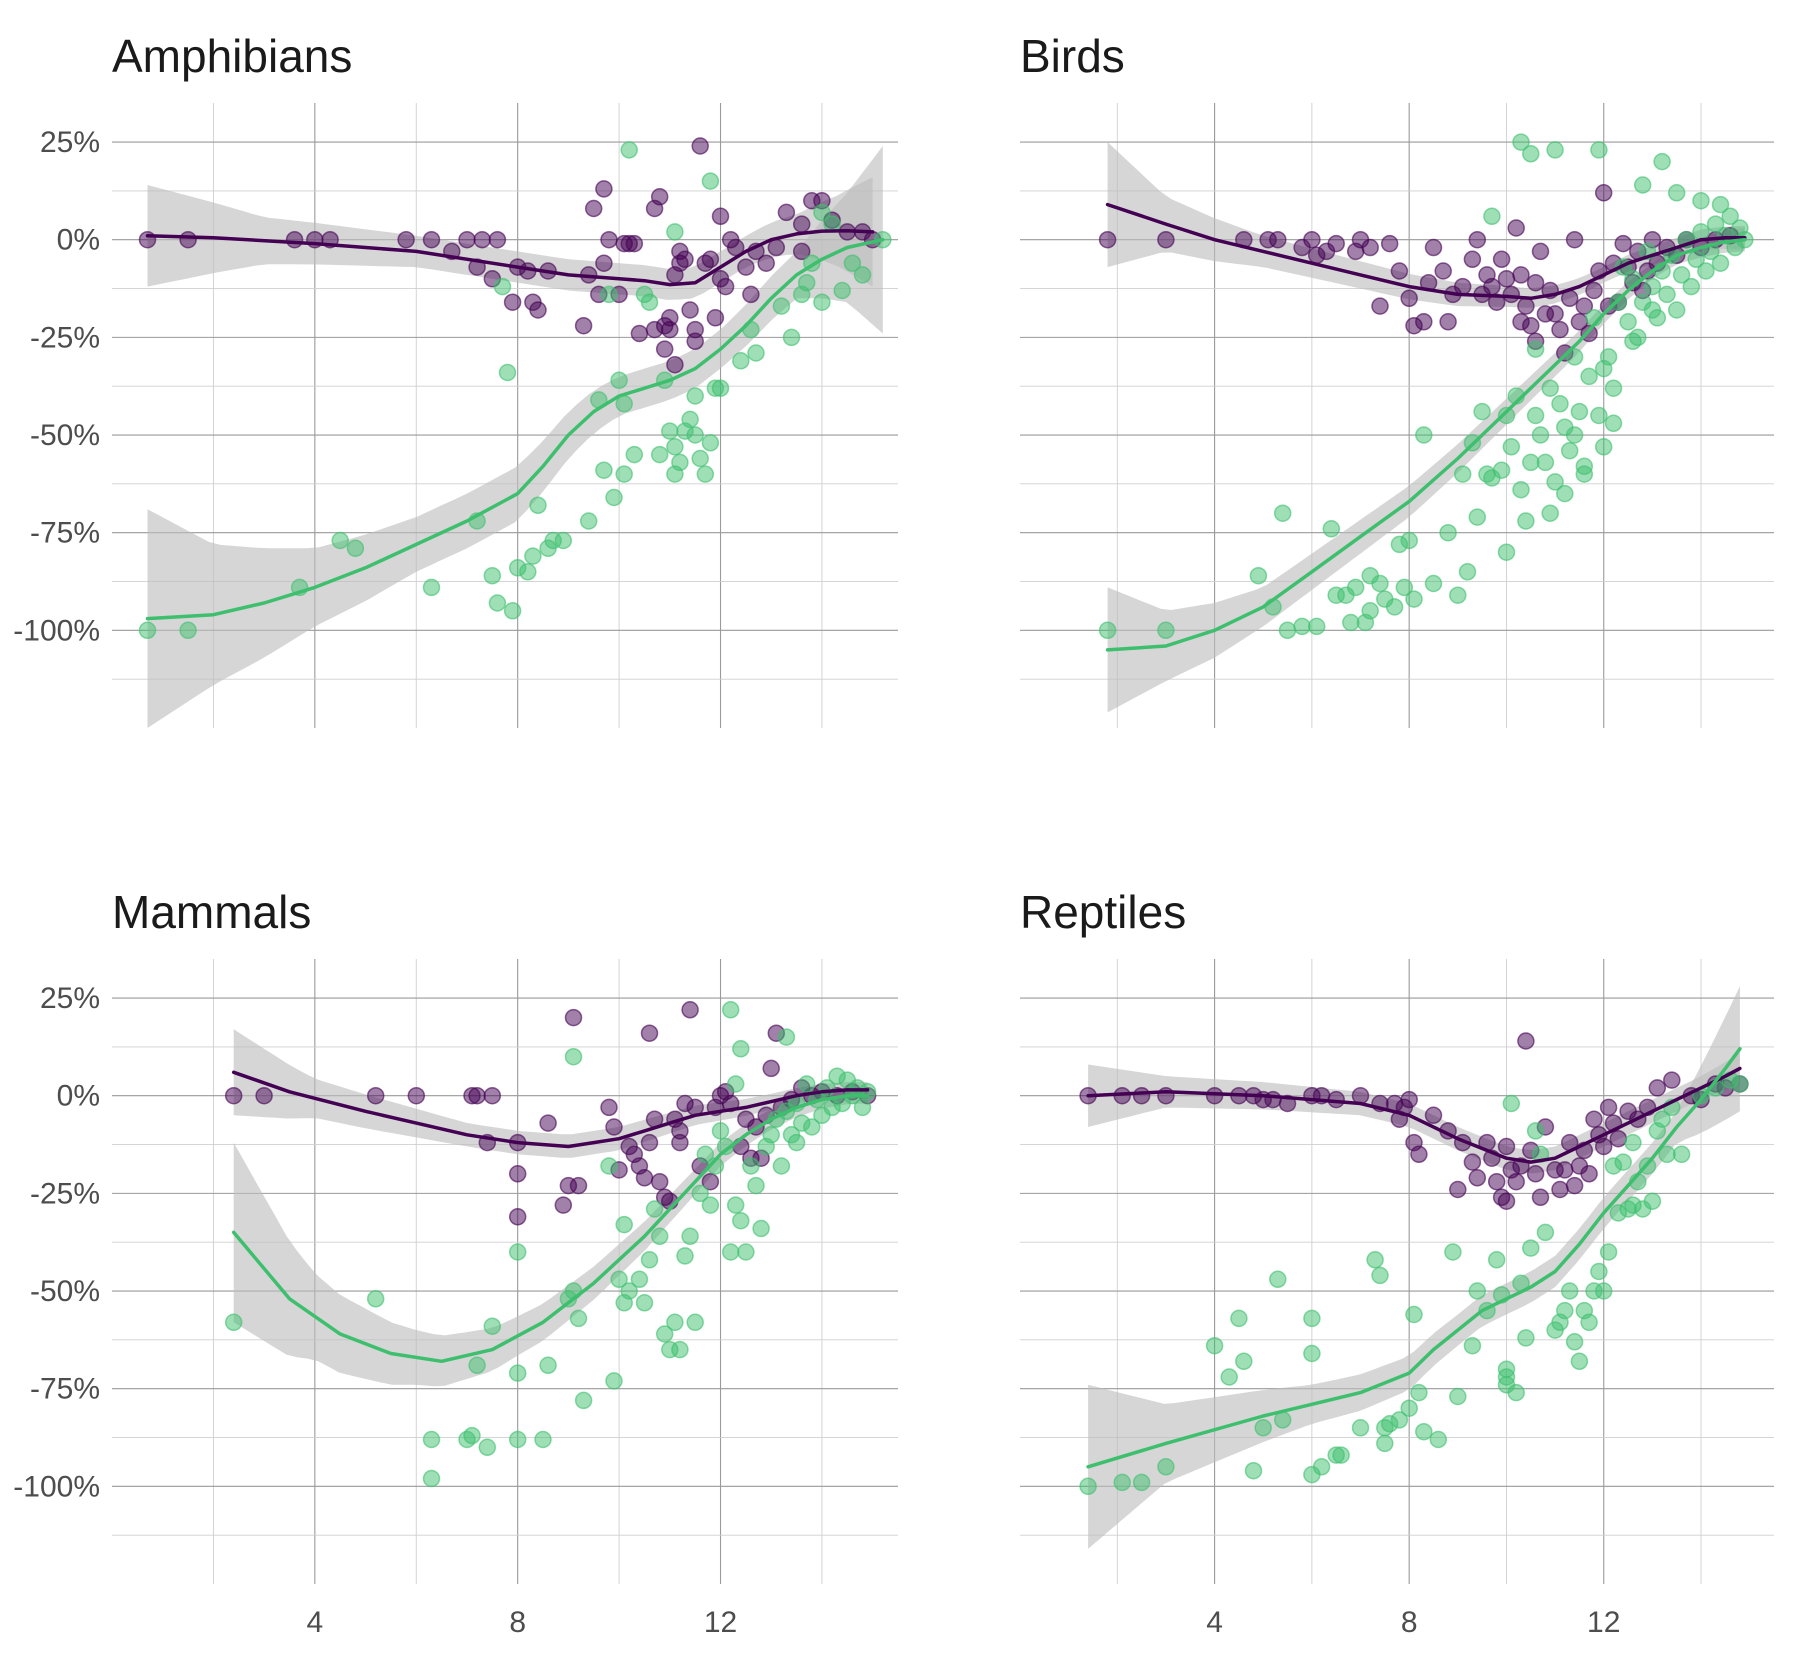  Describe the element at coordinates (70, 998) in the screenshot. I see `y-tick-label: 25%` at that location.